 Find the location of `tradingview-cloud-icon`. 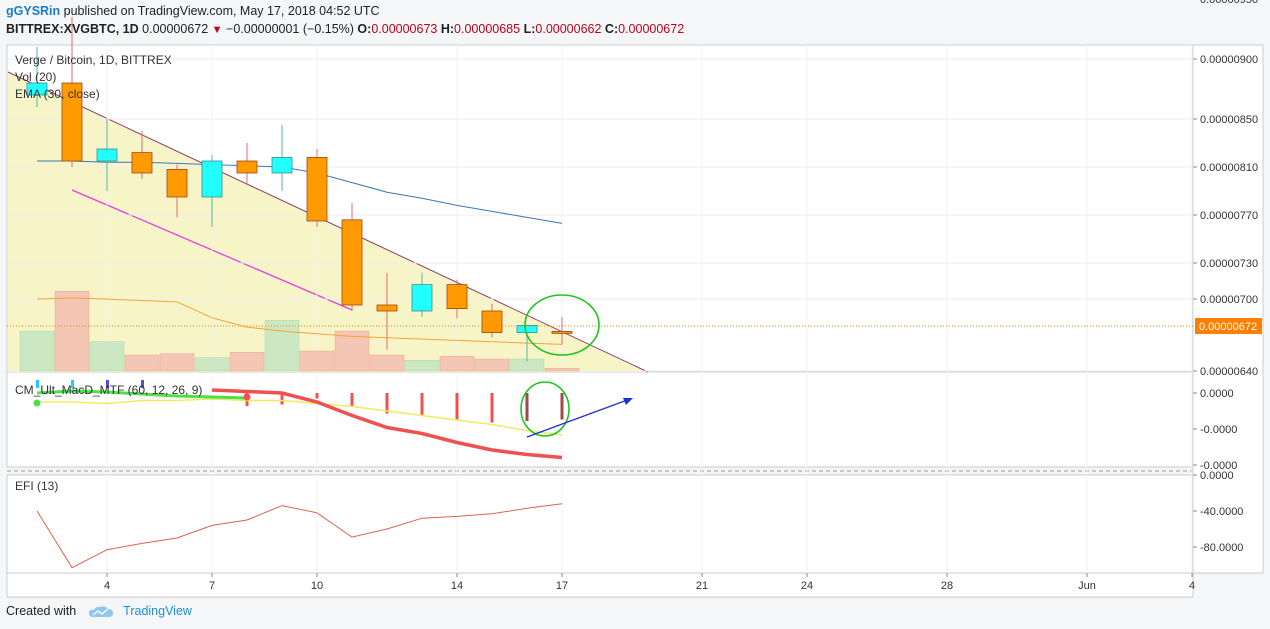

tradingview-cloud-icon is located at coordinates (100, 611).